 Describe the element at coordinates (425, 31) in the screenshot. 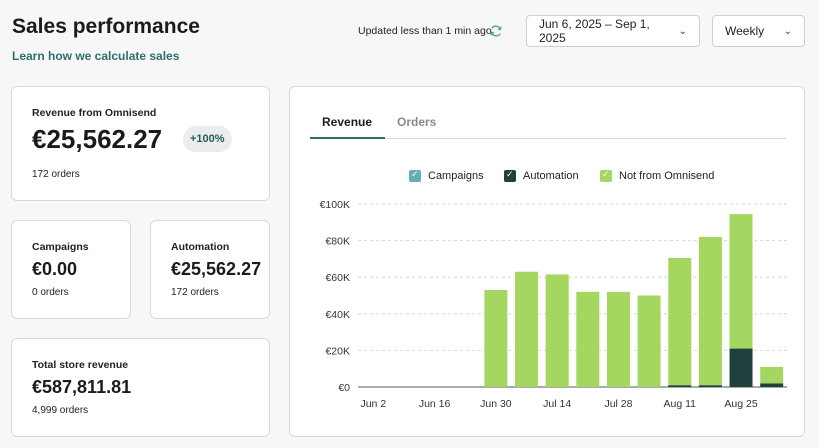

I see `updated-status: Updated less than 1 min ago` at that location.